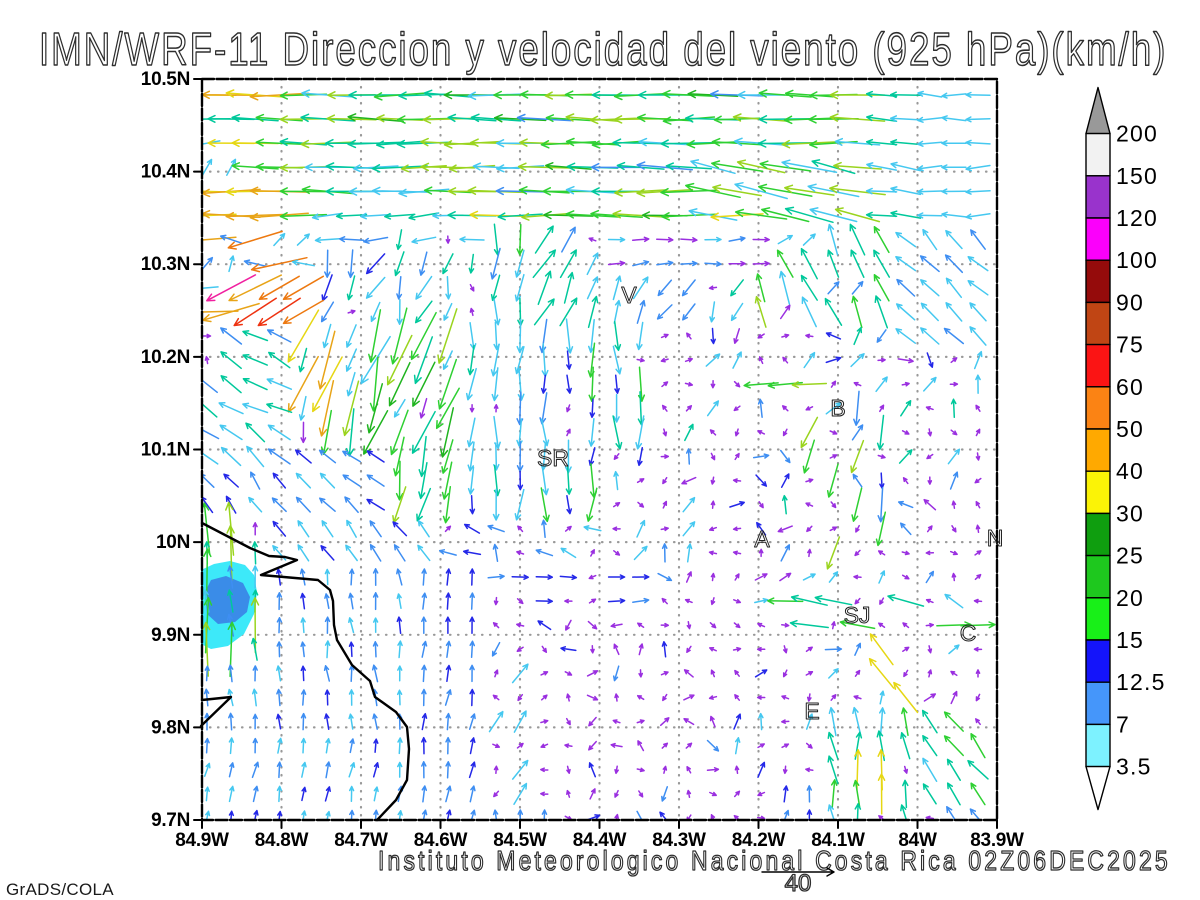 This screenshot has height=900, width=1200. I want to click on svg-text: 9.7N, so click(170, 820).